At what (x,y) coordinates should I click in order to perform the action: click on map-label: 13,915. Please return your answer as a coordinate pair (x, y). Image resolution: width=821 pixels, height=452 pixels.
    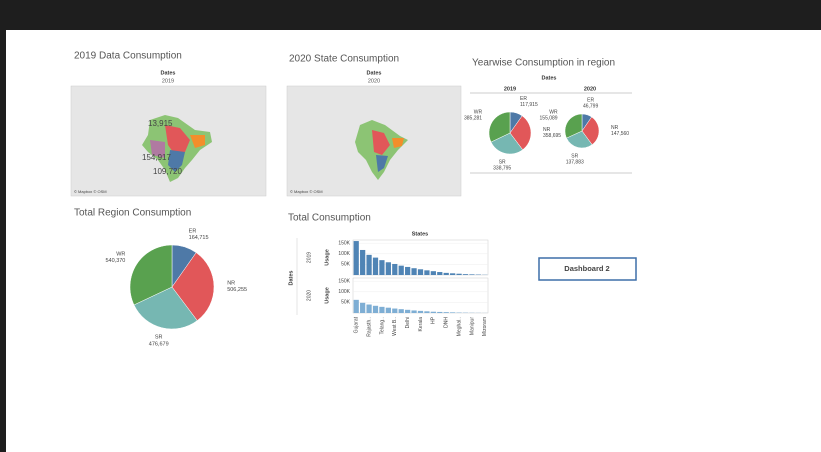
    Looking at the image, I should click on (160, 123).